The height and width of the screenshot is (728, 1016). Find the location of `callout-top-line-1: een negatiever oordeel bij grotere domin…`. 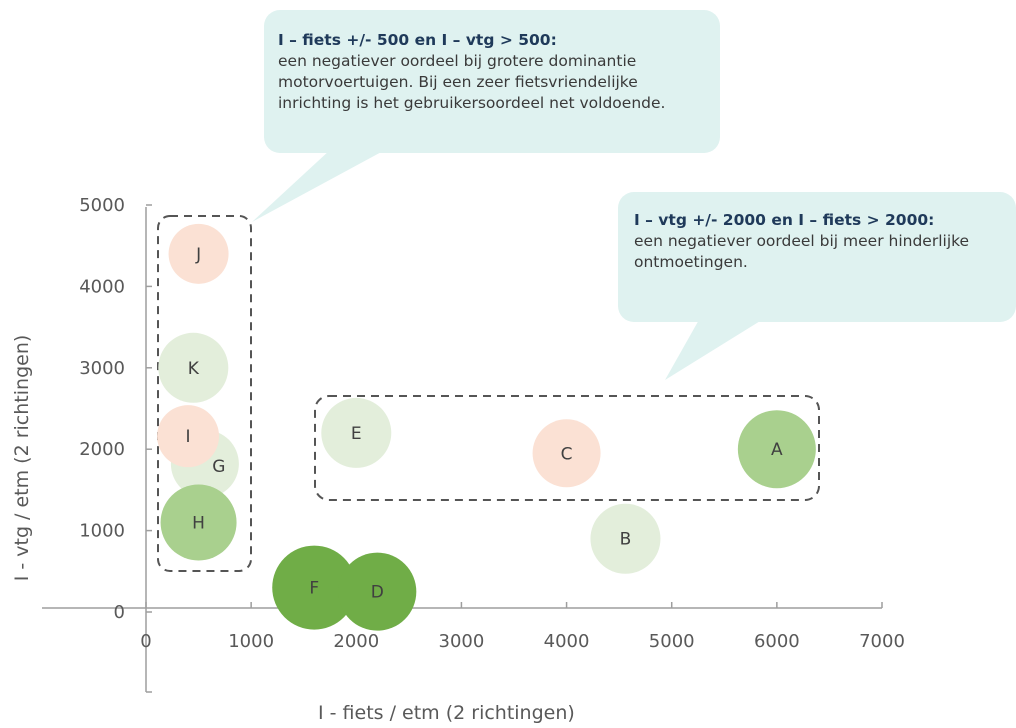

callout-top-line-1: een negatiever oordeel bij grotere domin… is located at coordinates (457, 61).